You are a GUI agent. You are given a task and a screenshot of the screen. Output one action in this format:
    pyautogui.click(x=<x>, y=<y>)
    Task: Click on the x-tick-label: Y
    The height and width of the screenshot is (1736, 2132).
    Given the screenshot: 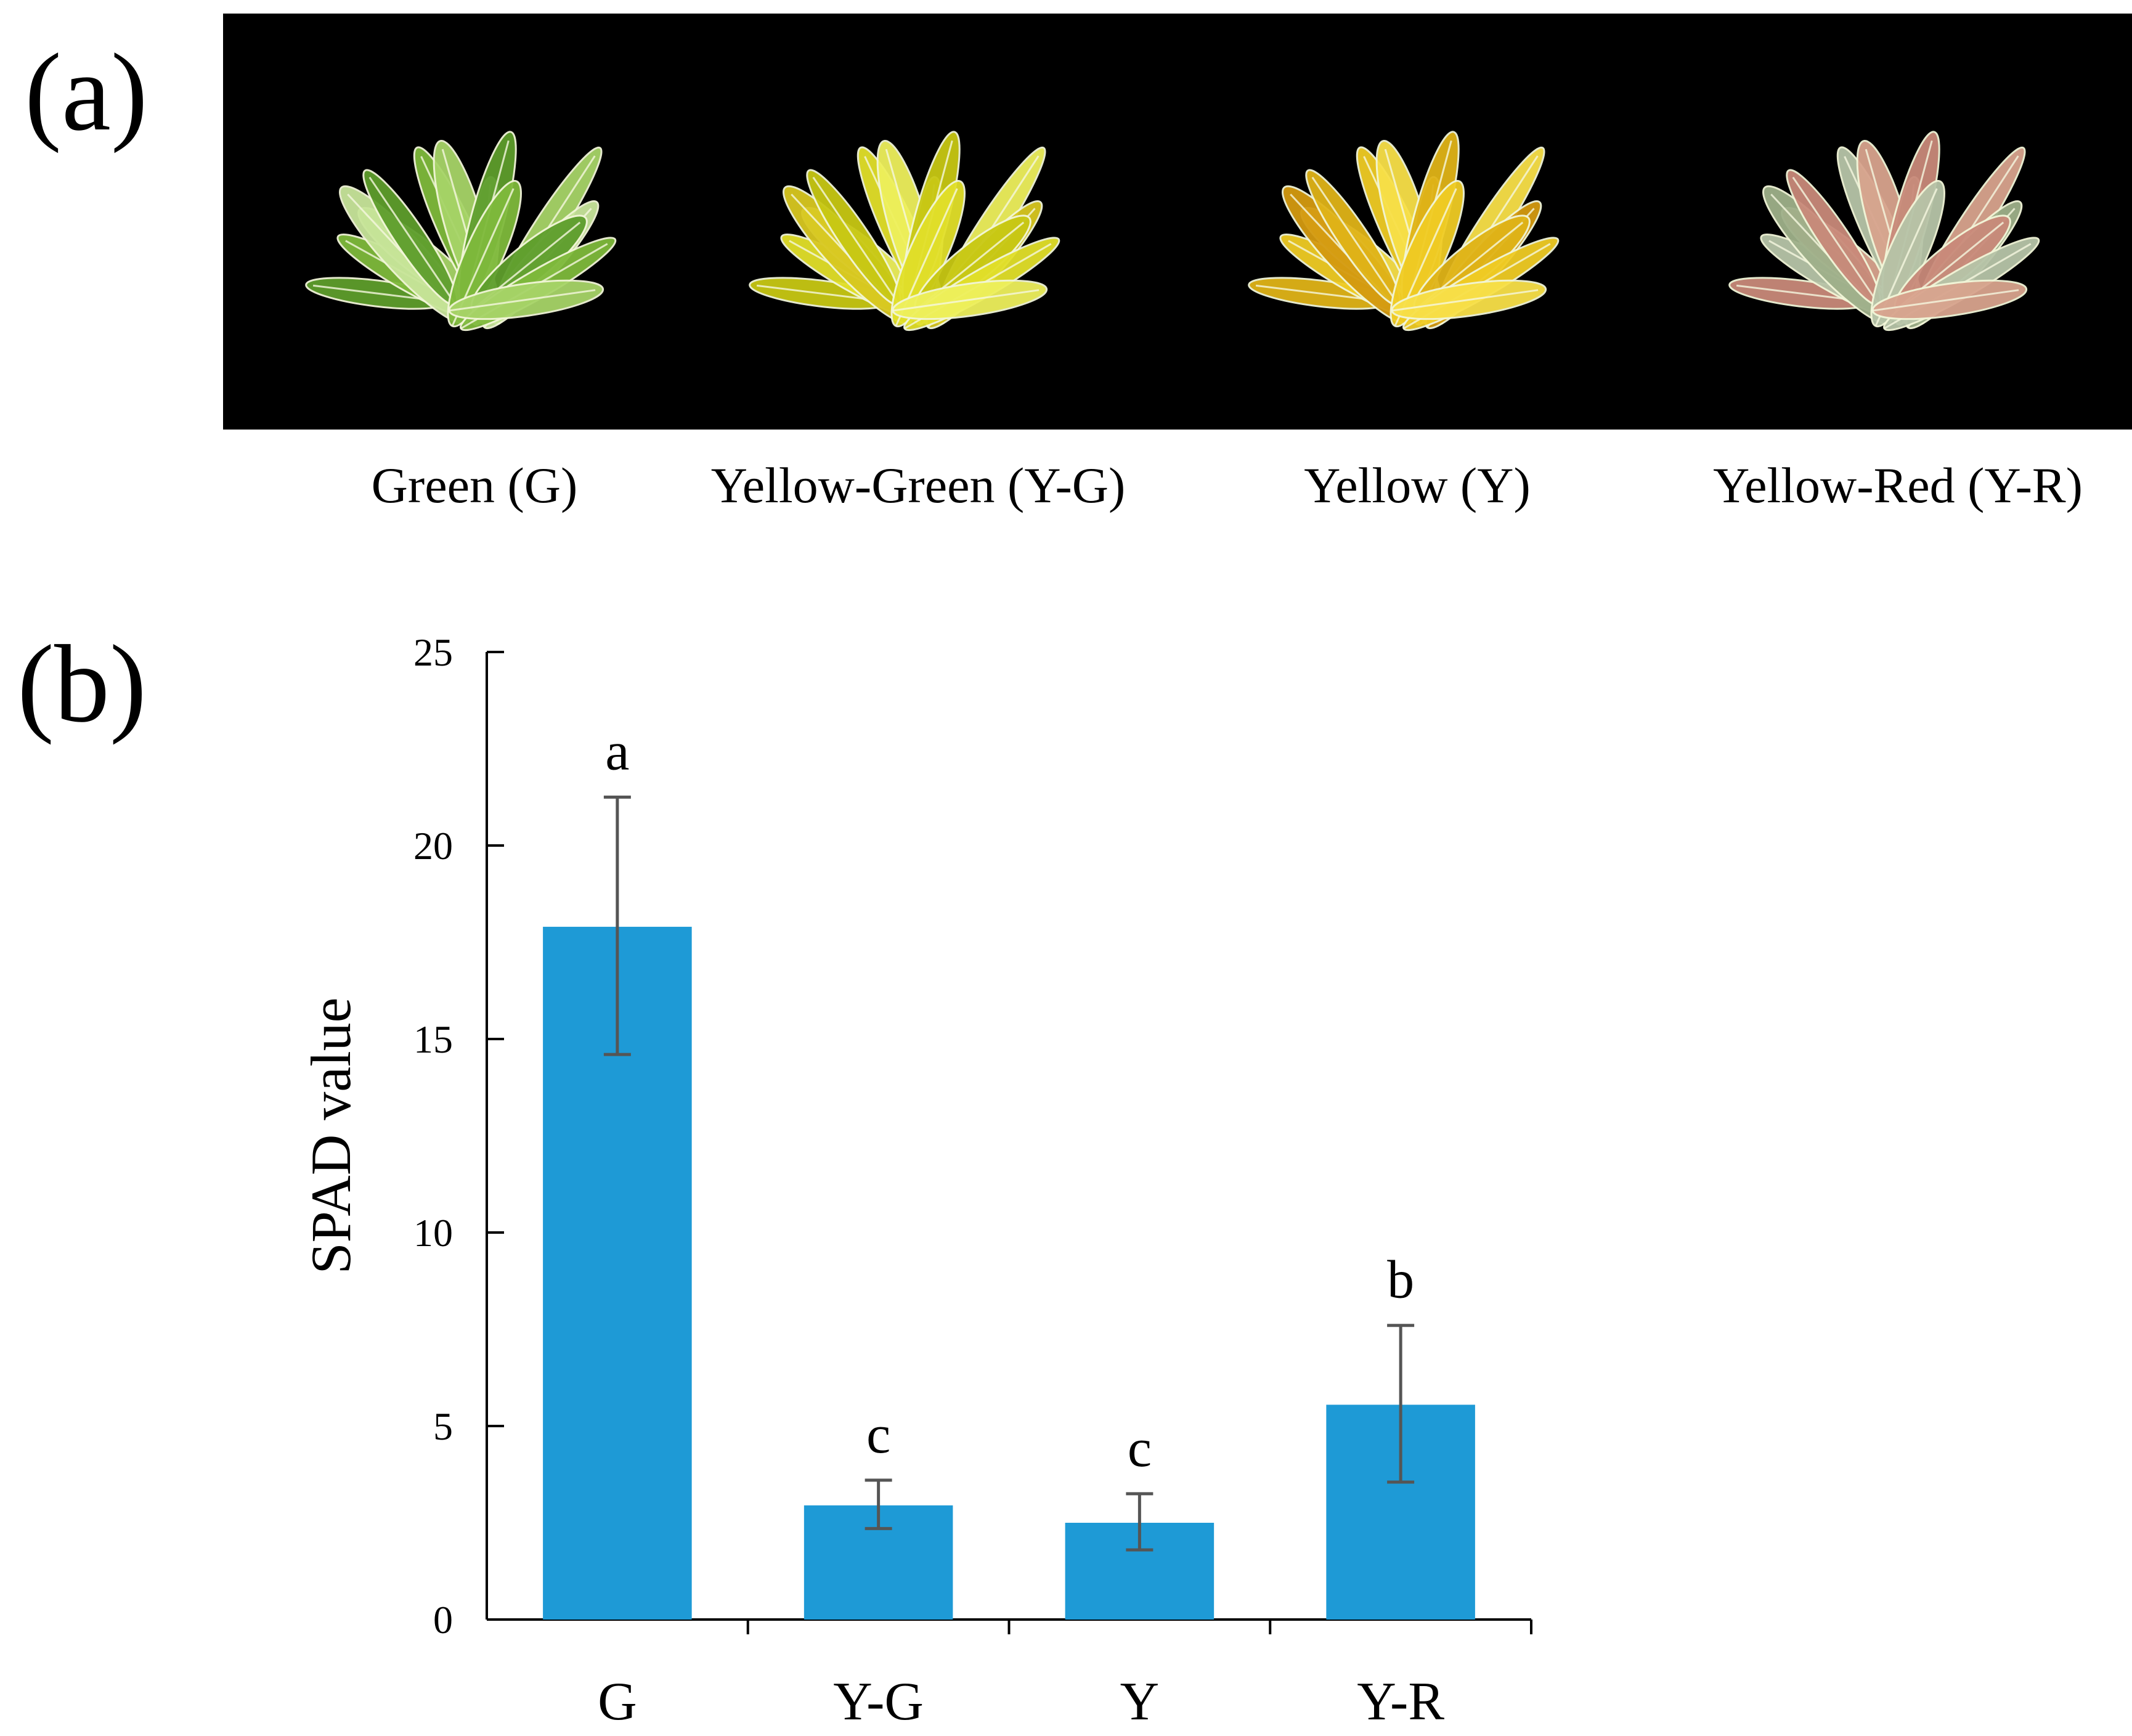 What is the action you would take?
    pyautogui.click(x=1140, y=1702)
    